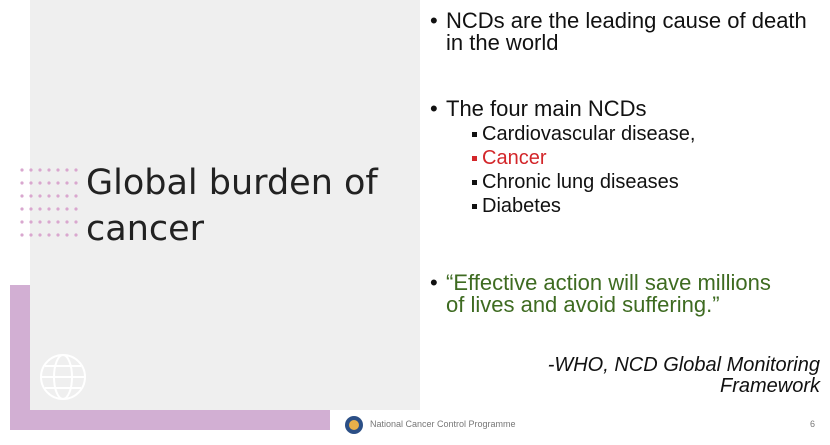 The height and width of the screenshot is (445, 830). Describe the element at coordinates (632, 182) in the screenshot. I see `sub-bullet: Chronic lung diseases` at that location.